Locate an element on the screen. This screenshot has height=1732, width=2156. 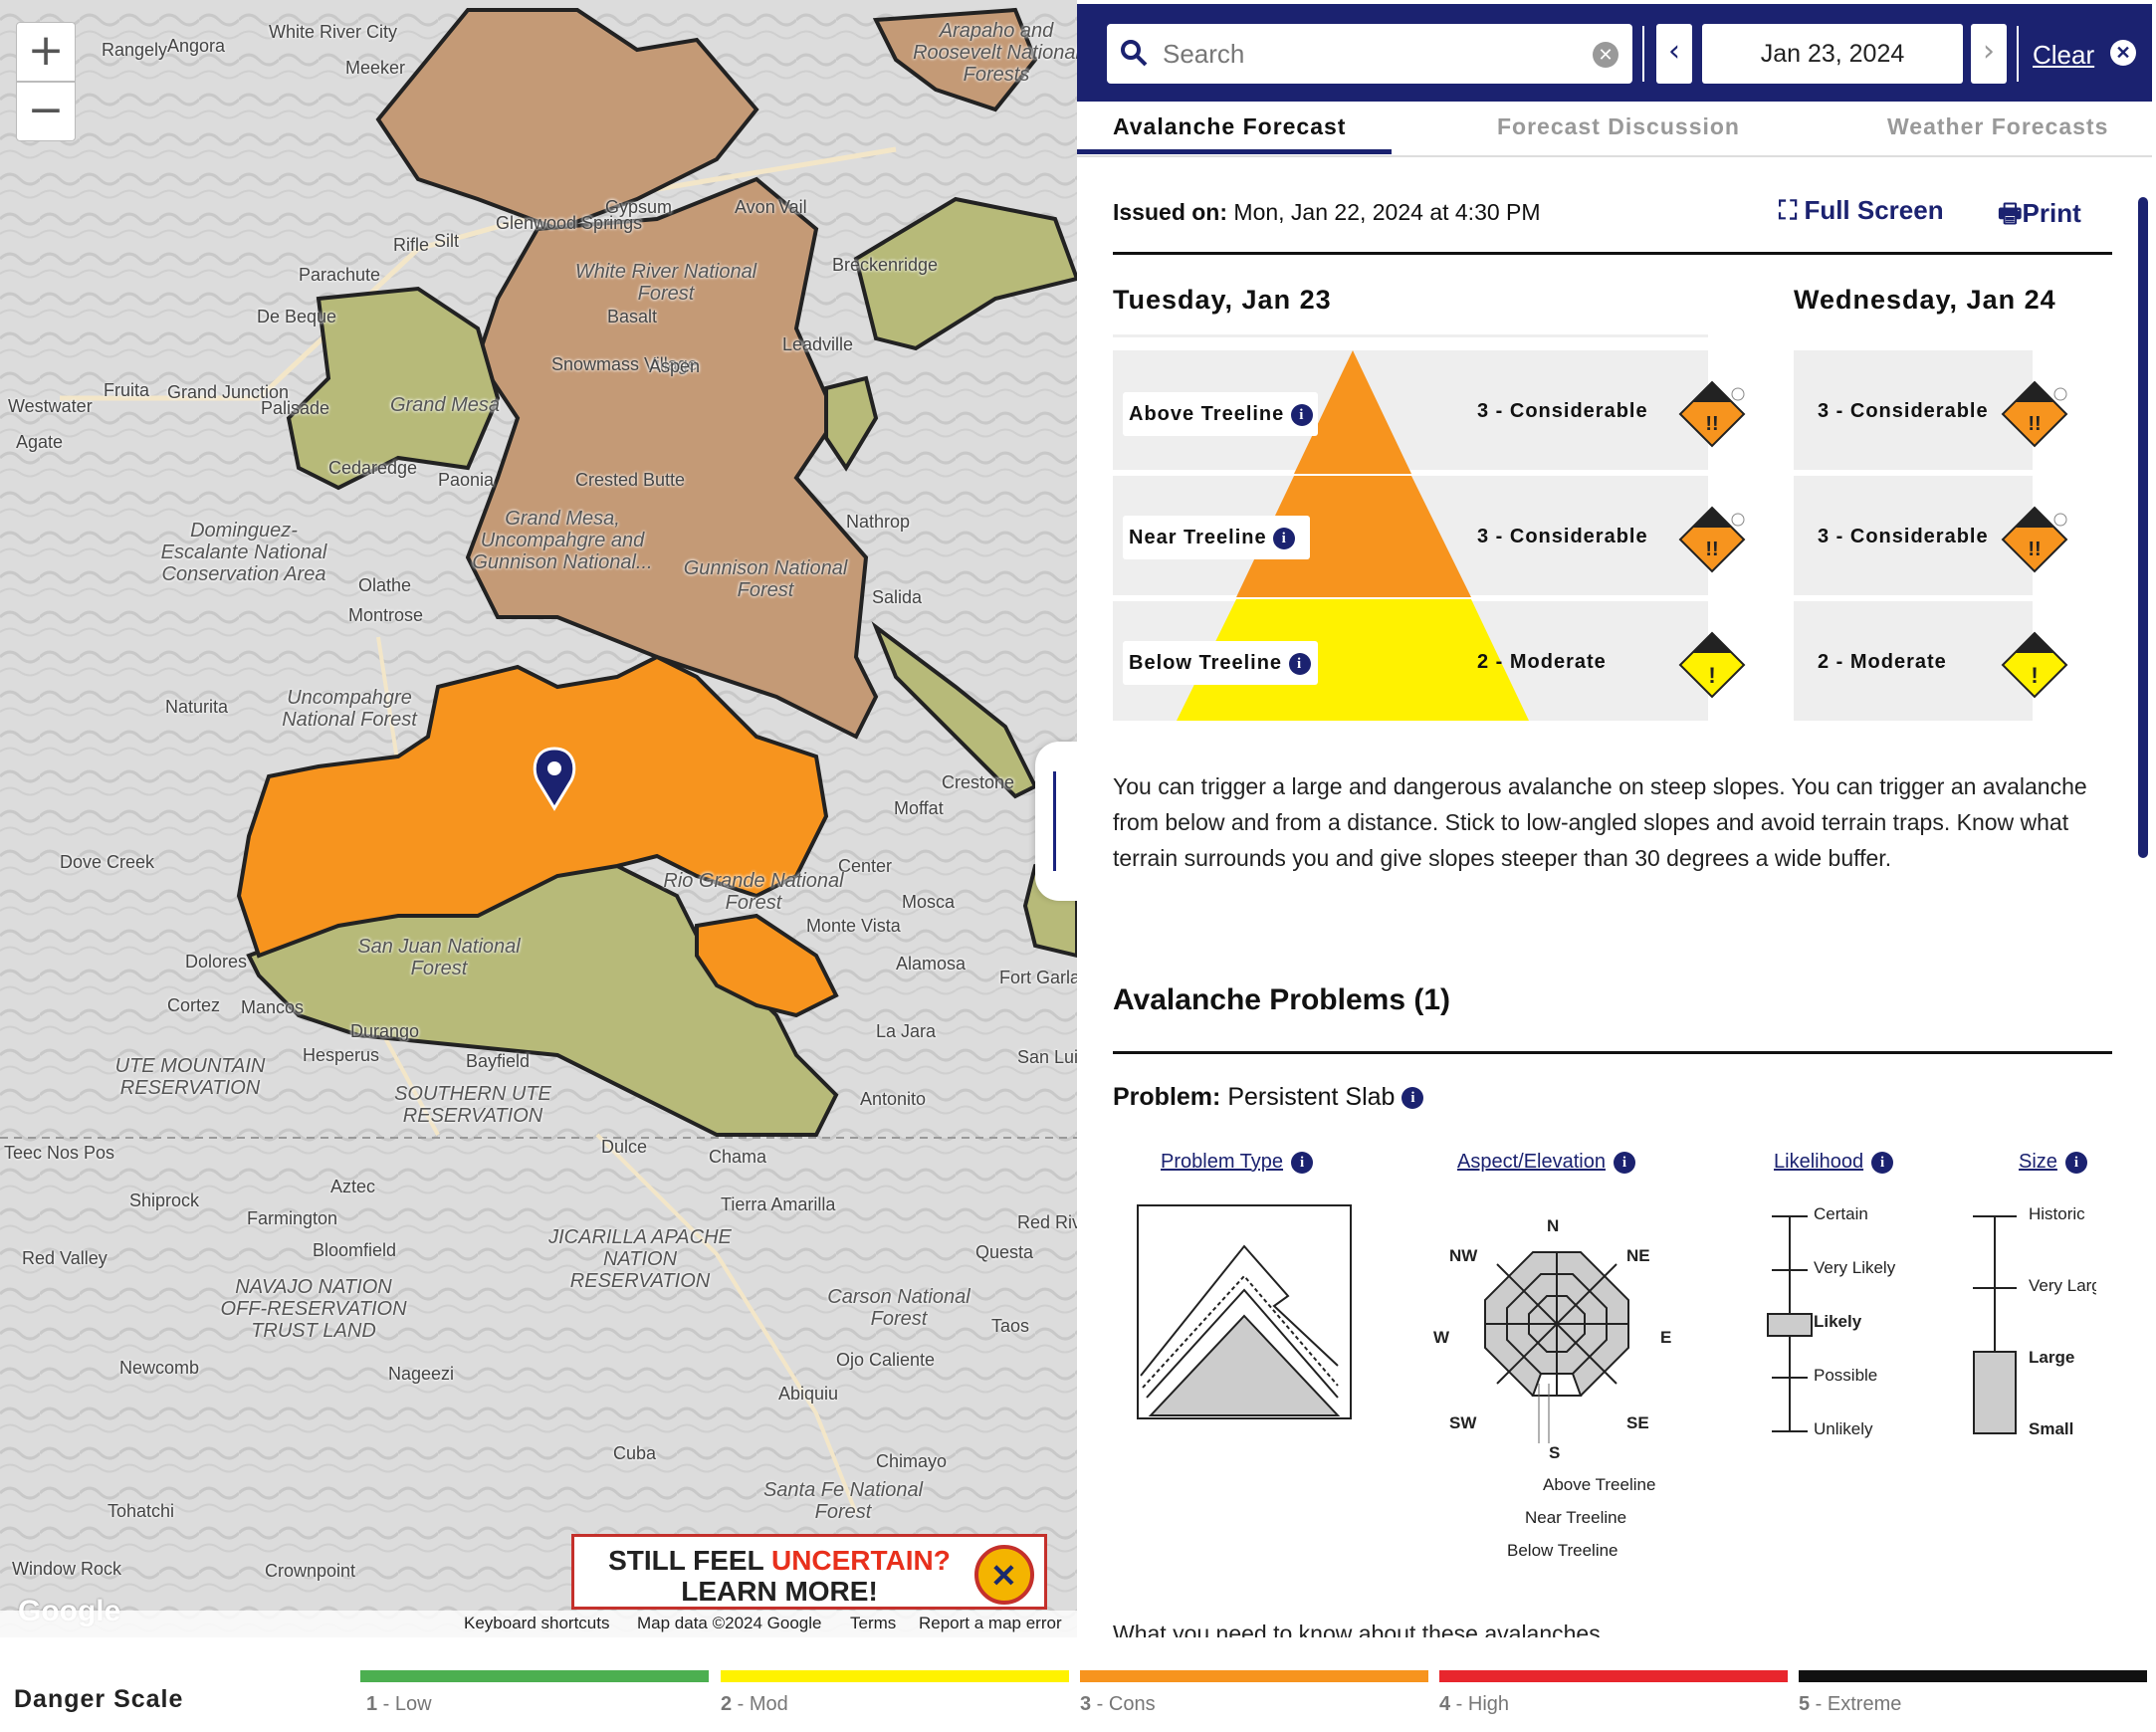
date-picker: Jan 23, 2024 is located at coordinates (1832, 54).